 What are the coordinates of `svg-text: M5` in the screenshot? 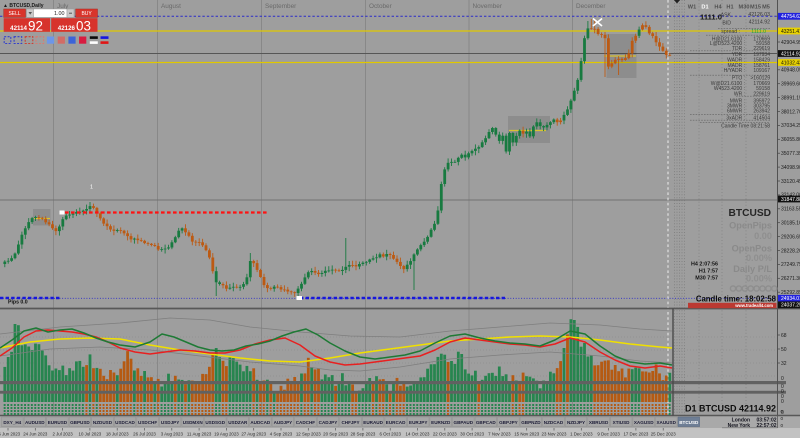 It's located at (766, 8).